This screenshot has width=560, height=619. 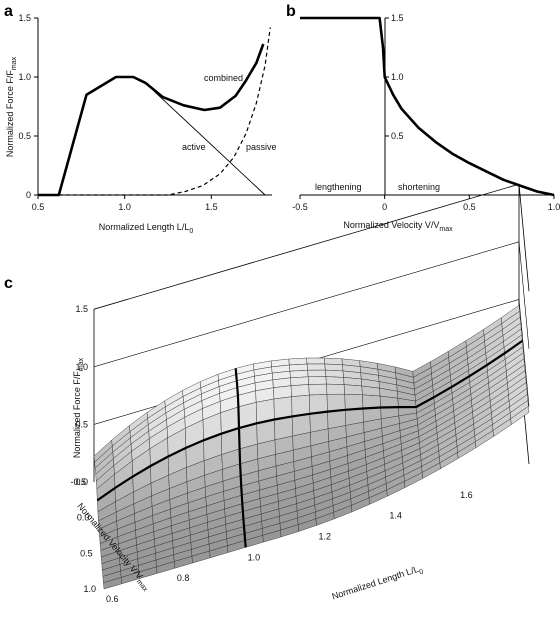 I want to click on panel-a-series-passive, so click(x=164, y=111).